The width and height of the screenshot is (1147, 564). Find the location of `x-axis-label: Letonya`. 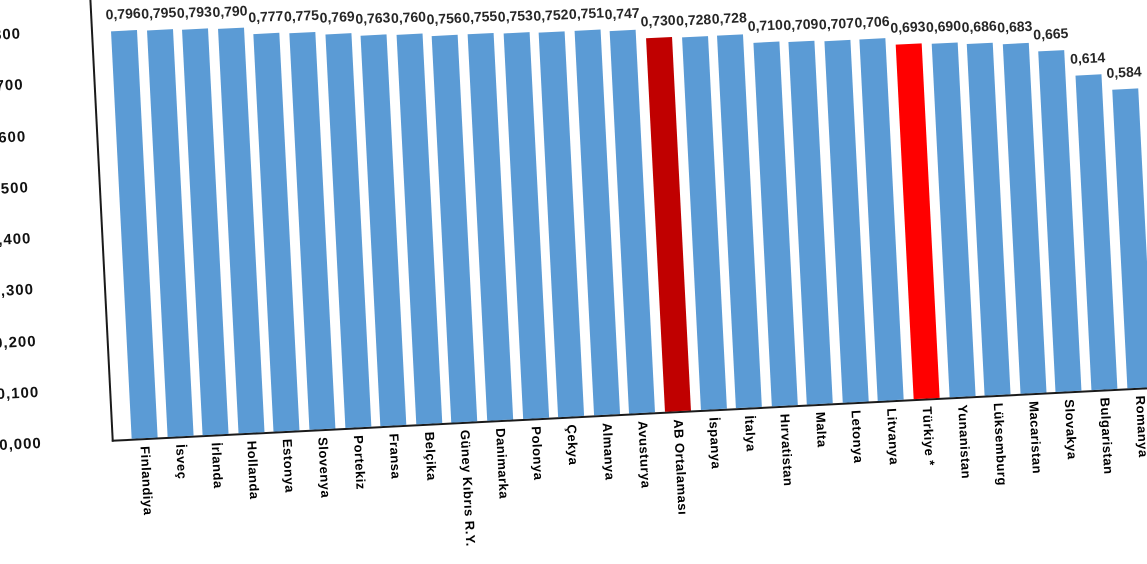

x-axis-label: Letonya is located at coordinates (857, 436).